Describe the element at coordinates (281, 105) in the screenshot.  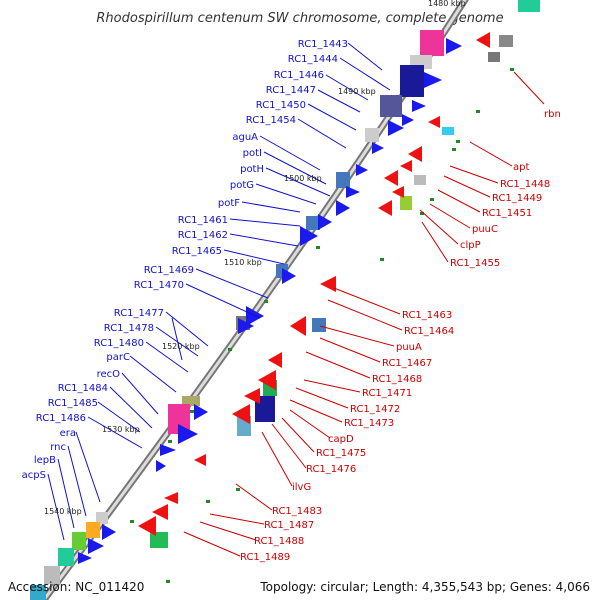
I see `gene-label: RC1_1450` at that location.